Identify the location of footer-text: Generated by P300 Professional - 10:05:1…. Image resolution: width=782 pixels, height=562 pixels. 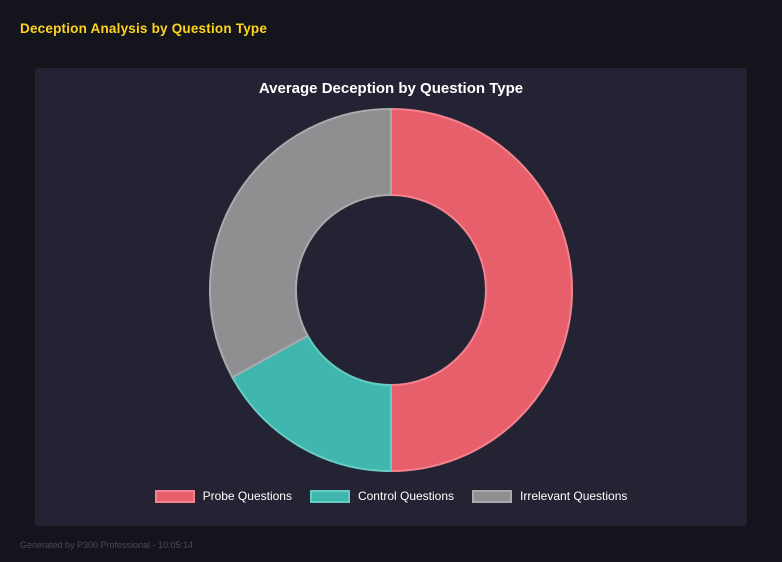
(107, 545).